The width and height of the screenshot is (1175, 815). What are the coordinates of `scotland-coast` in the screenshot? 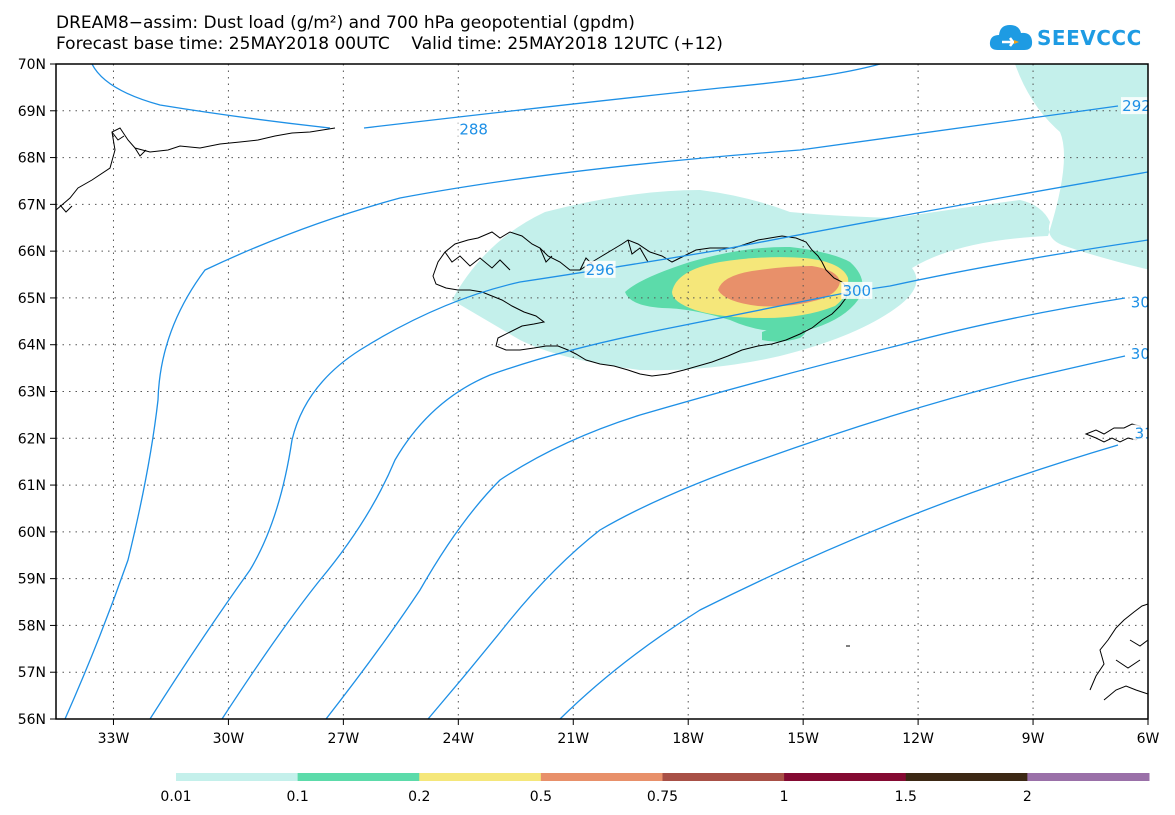 It's located at (1118, 652).